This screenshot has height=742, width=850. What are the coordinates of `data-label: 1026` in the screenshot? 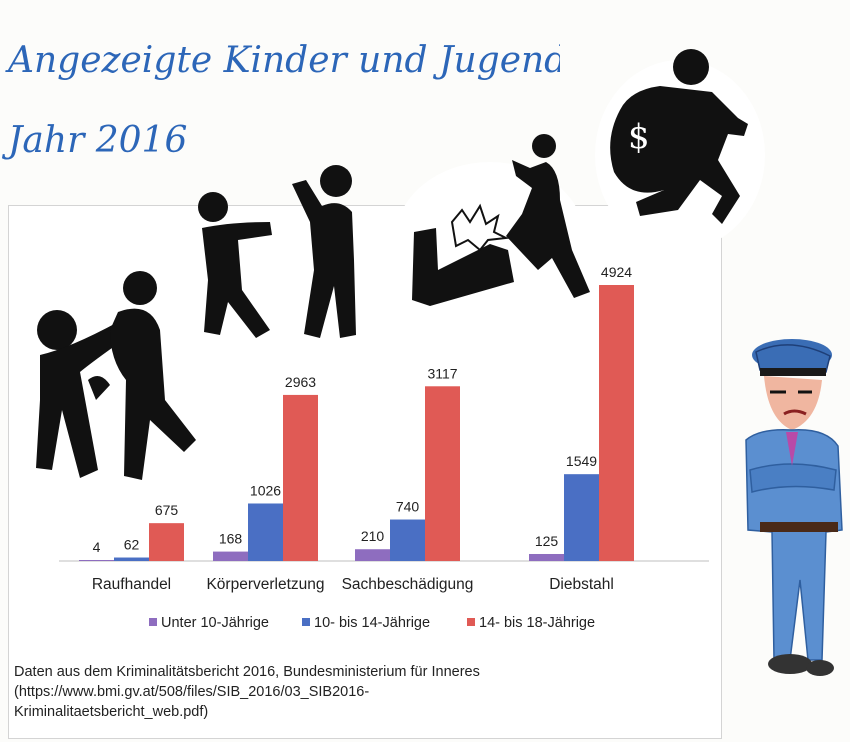 It's located at (265, 490).